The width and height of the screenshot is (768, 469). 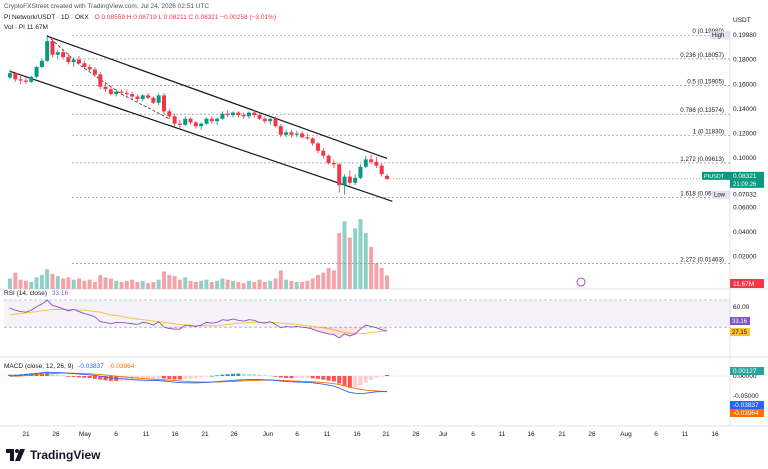 I want to click on high-label: High, so click(x=718, y=36).